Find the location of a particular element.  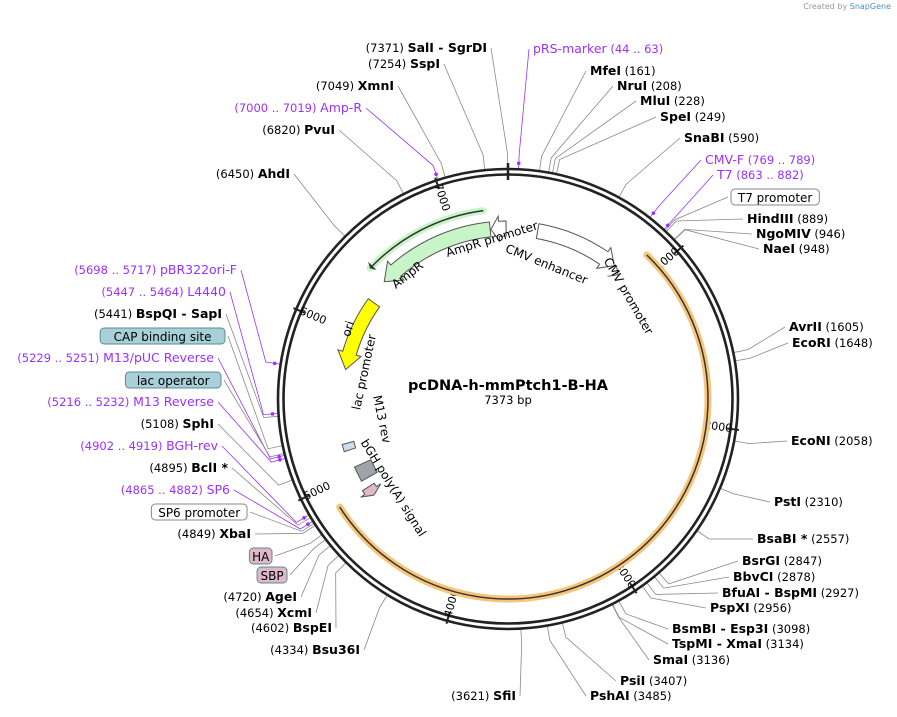

restriction-site-label: (6450) AhdI is located at coordinates (253, 173).